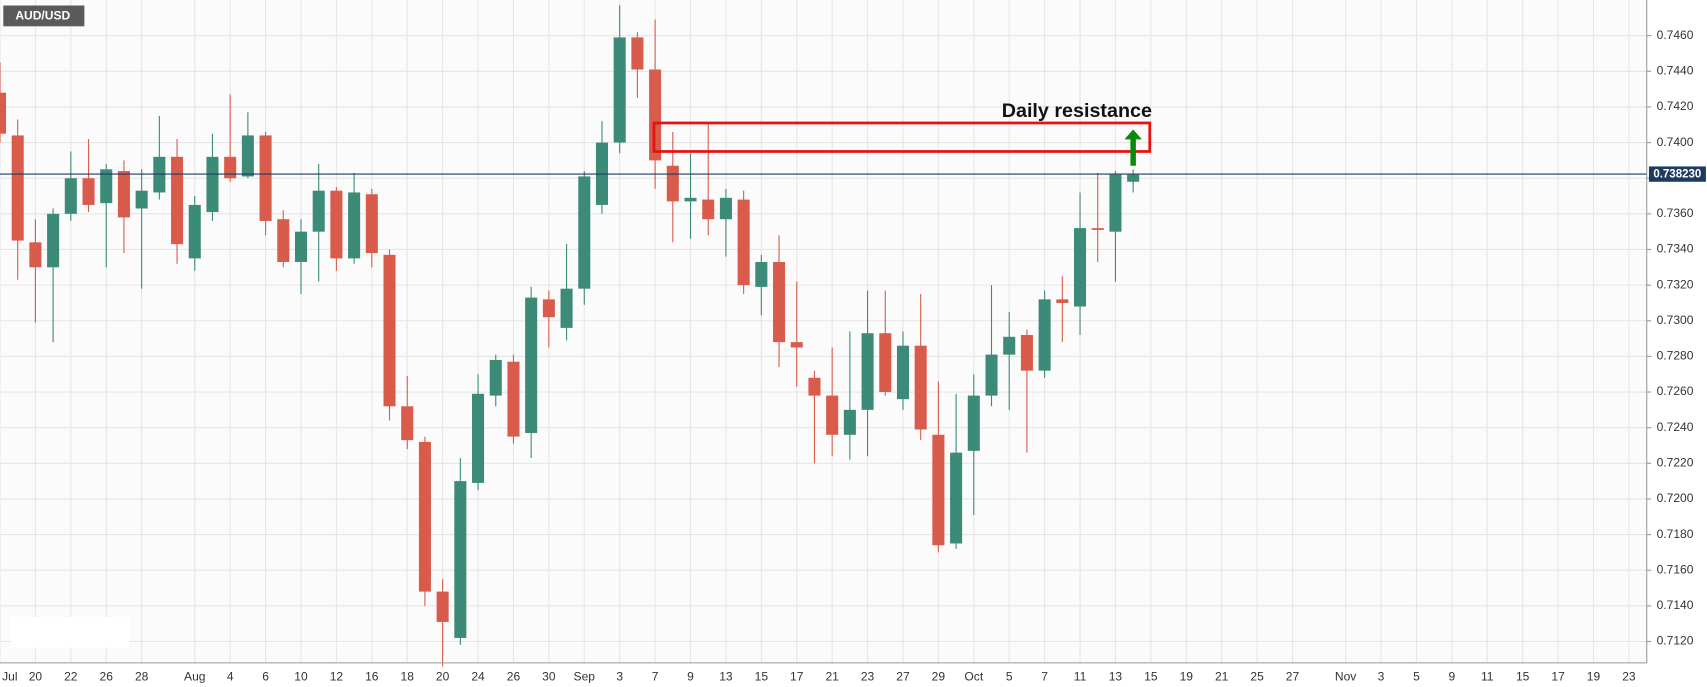 The image size is (1707, 687). I want to click on title-badge, so click(44, 16).